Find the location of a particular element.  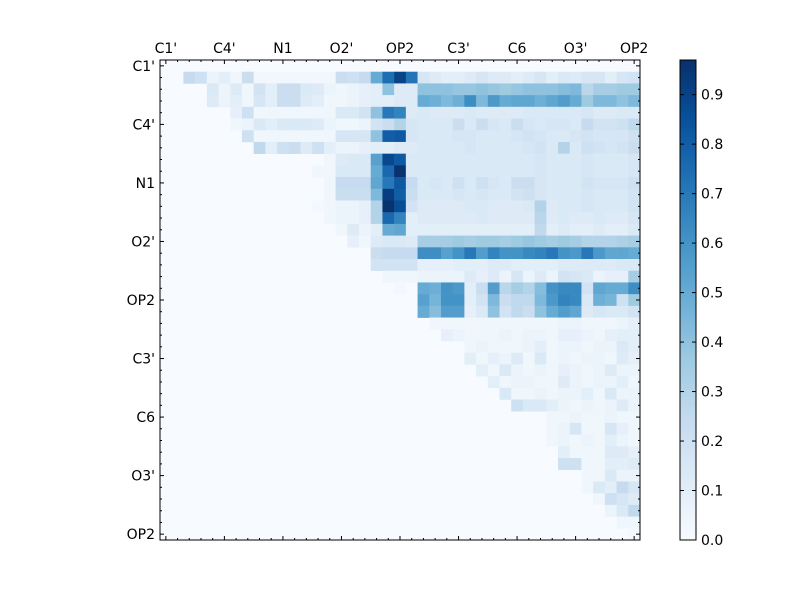

colorbar-tick-label: 0.1 is located at coordinates (712, 492).